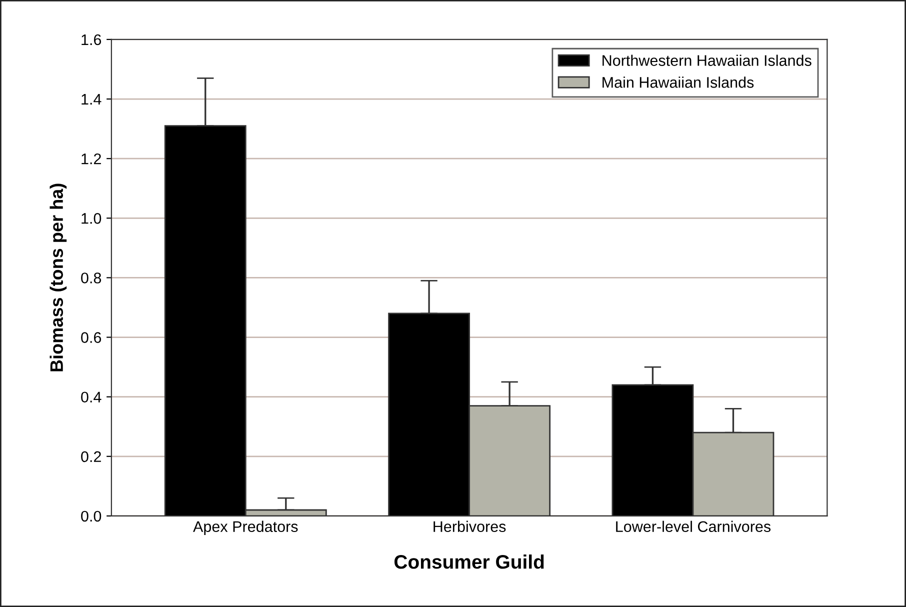 This screenshot has width=906, height=607. What do you see at coordinates (91, 516) in the screenshot?
I see `y-tick-label: 0.0` at bounding box center [91, 516].